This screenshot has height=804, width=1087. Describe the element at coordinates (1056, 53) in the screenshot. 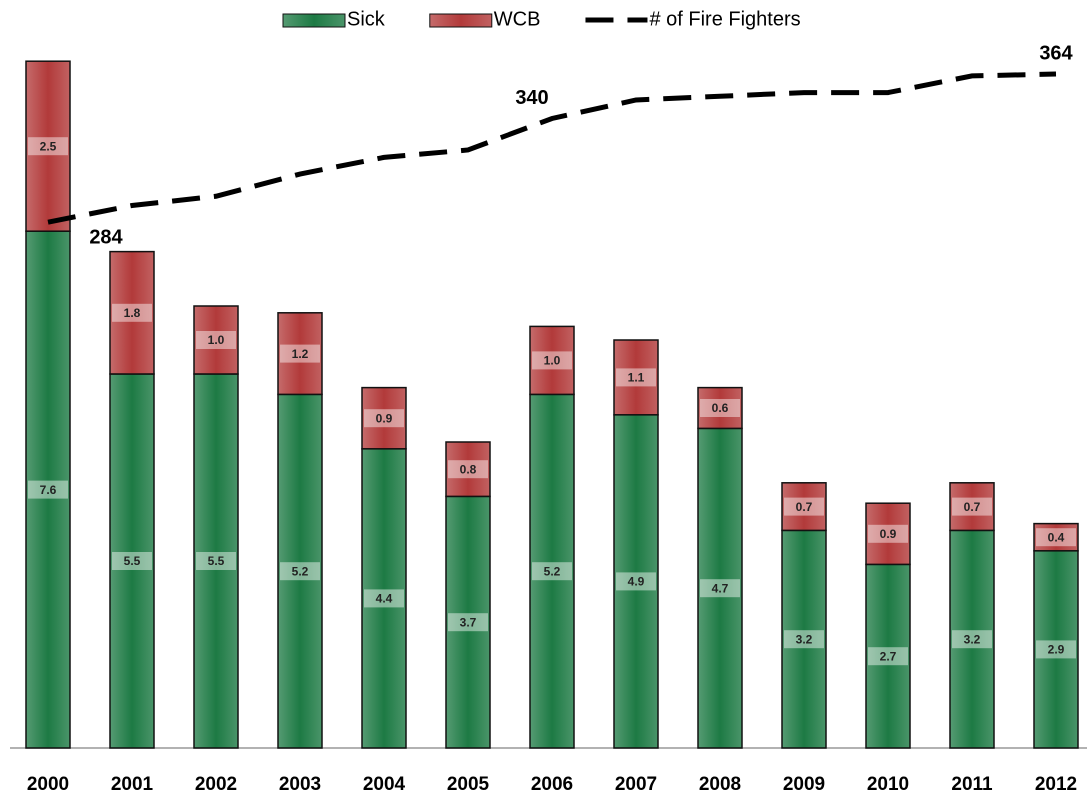

I see `line-label: 364` at that location.